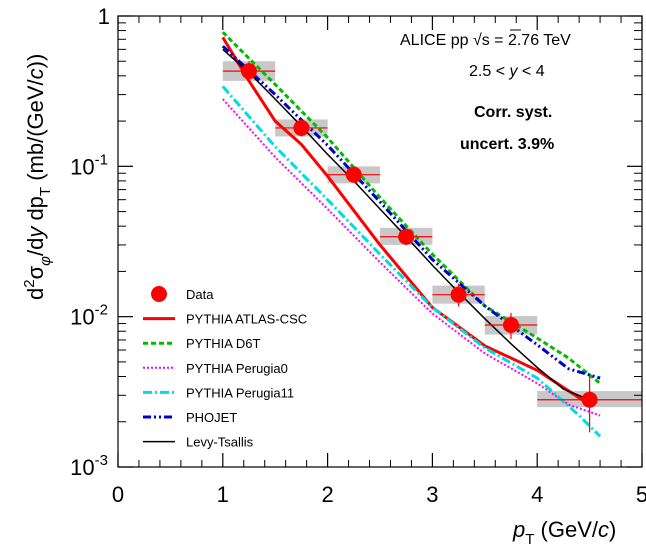  Describe the element at coordinates (240, 392) in the screenshot. I see `legend-label-pythia-perugia11: PYTHIA Perugia11` at that location.